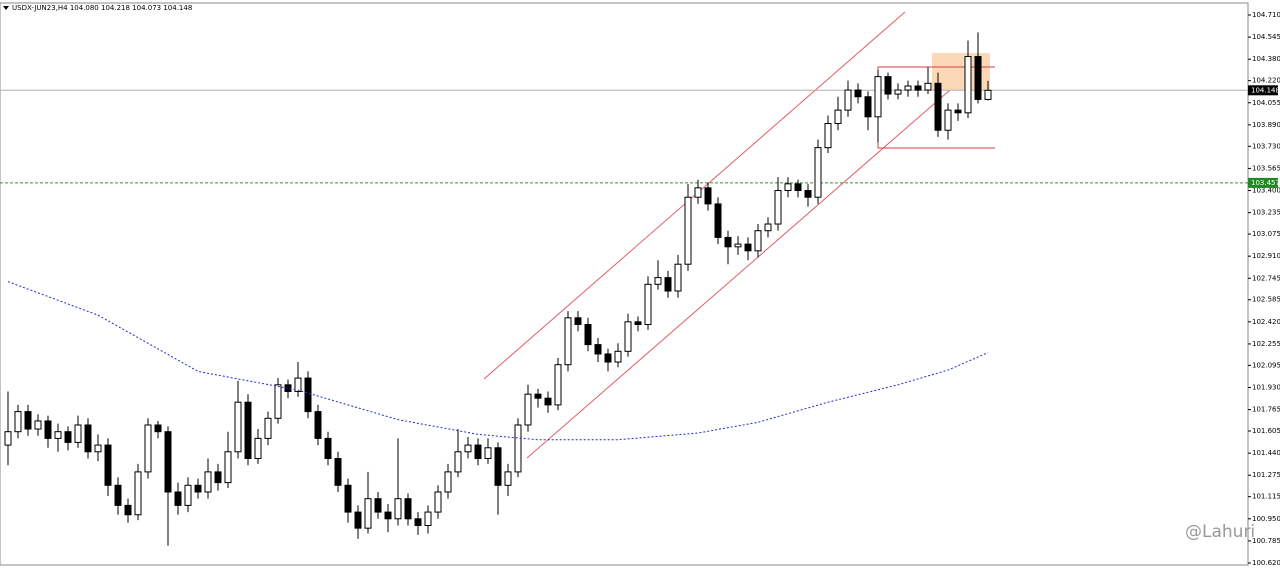 Image resolution: width=1280 pixels, height=572 pixels. Describe the element at coordinates (1266, 300) in the screenshot. I see `y-tick-label: 102.585` at that location.